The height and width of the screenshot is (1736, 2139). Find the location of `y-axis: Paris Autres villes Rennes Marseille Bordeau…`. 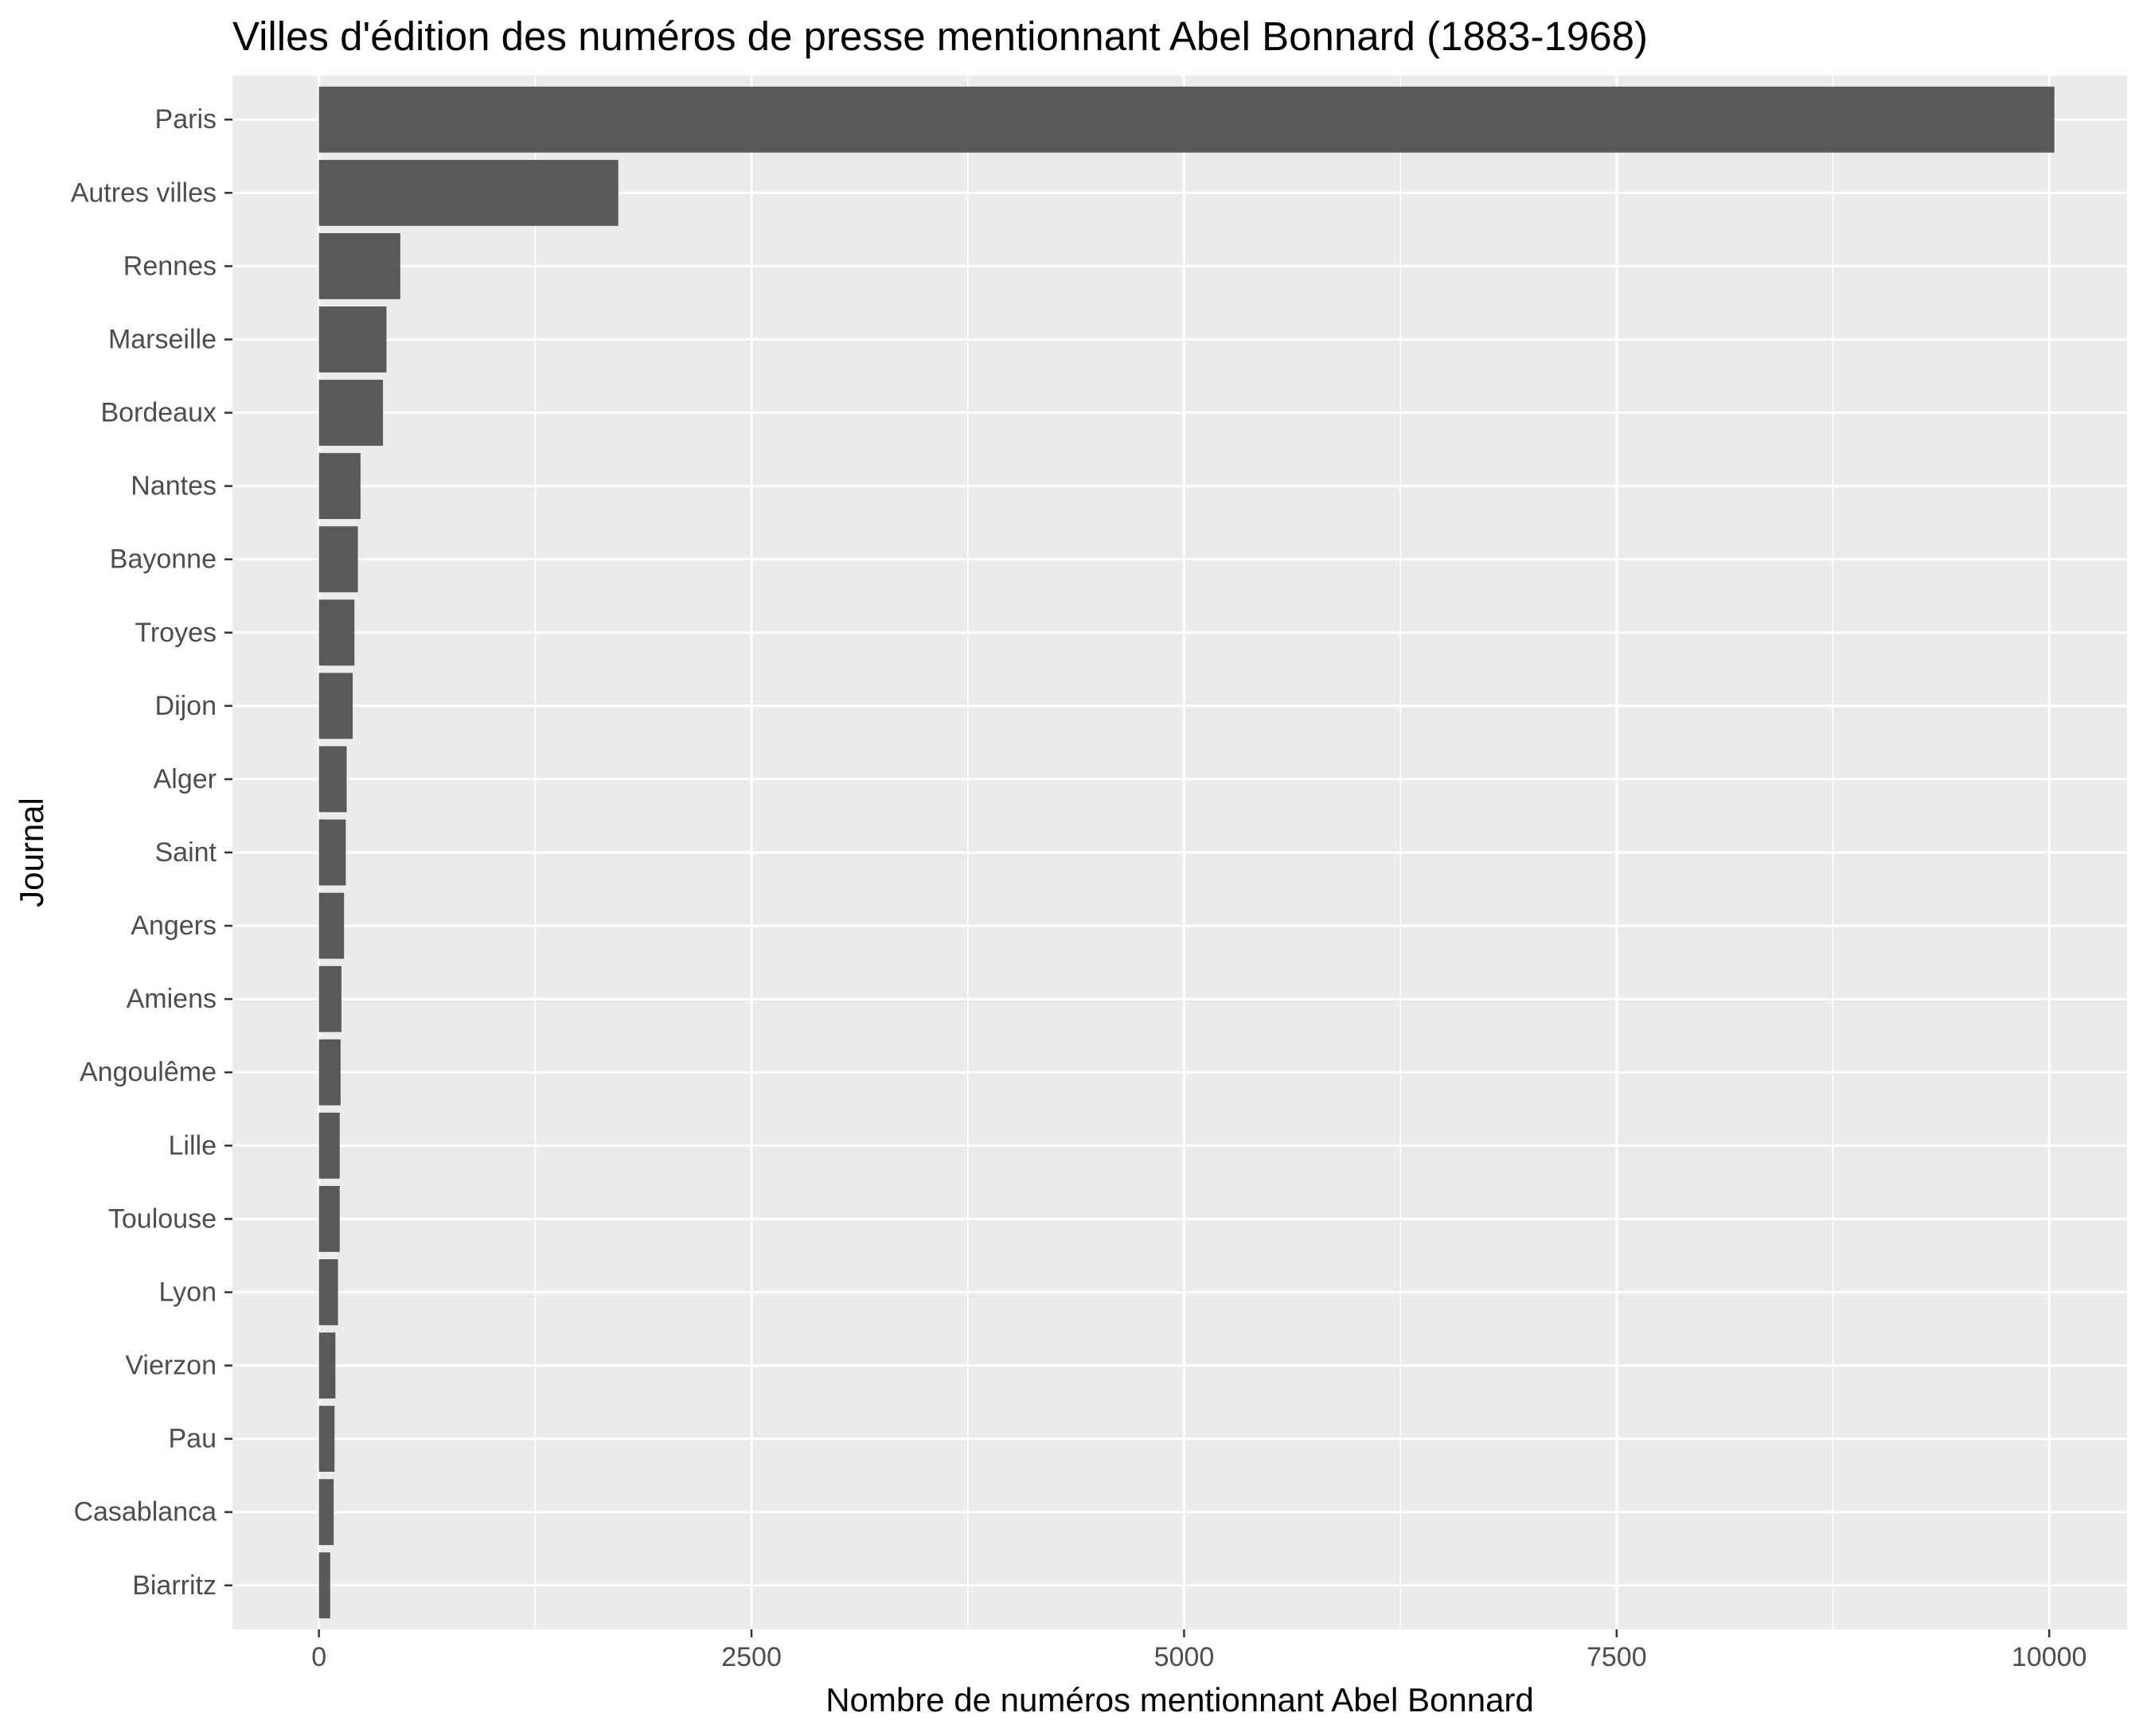

y-axis: Paris Autres villes Rennes Marseille Bordeau… is located at coordinates (151, 852).